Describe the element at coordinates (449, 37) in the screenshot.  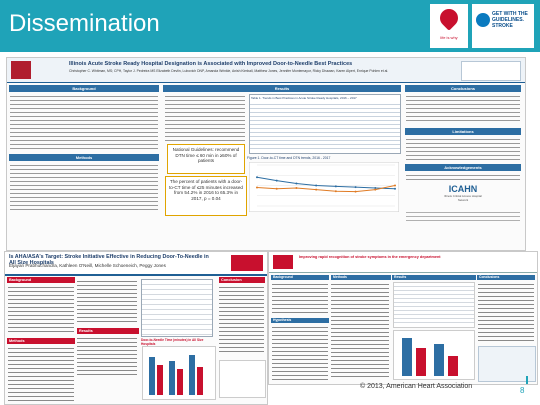
I see `aha-caption: life is why` at that location.